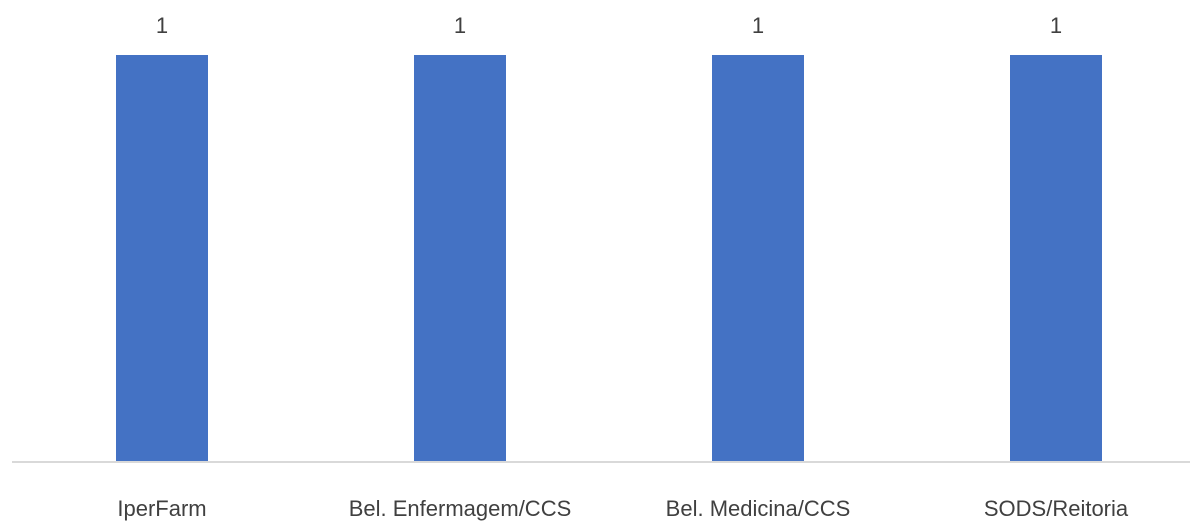 The height and width of the screenshot is (526, 1190). Describe the element at coordinates (161, 508) in the screenshot. I see `x-tick-label-1: IperFarm` at that location.